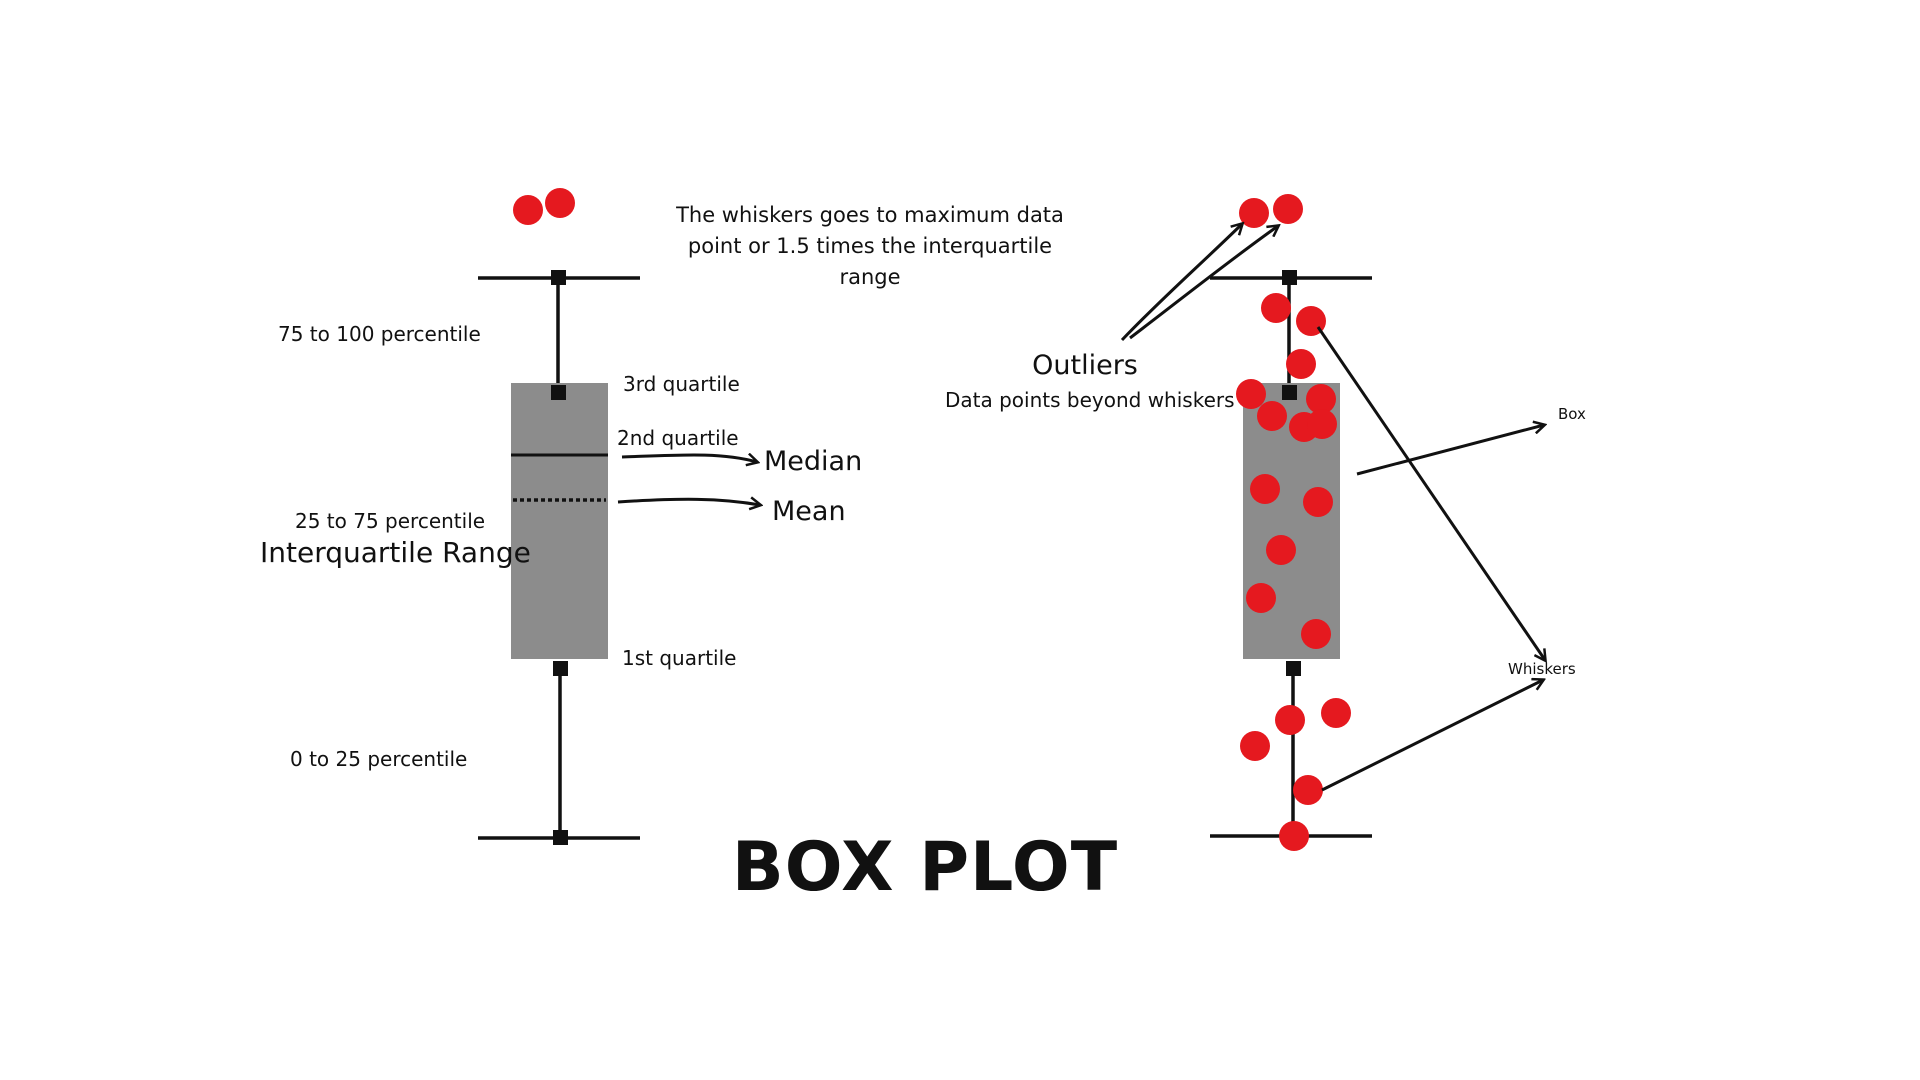  Describe the element at coordinates (678, 438) in the screenshot. I see `q2-label: 2nd quartile` at that location.